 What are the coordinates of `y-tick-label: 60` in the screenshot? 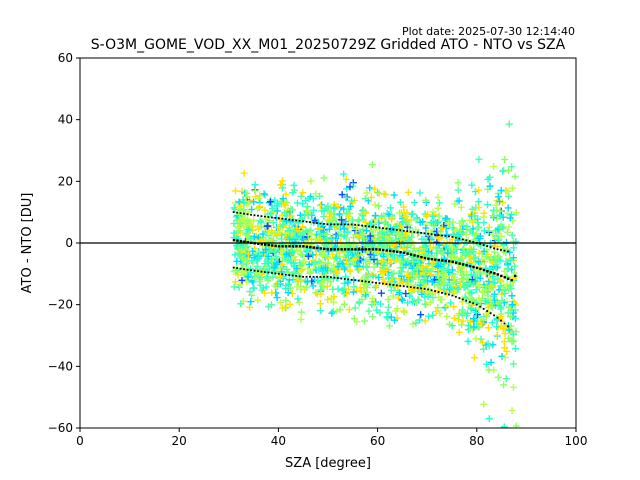 It's located at (65, 58).